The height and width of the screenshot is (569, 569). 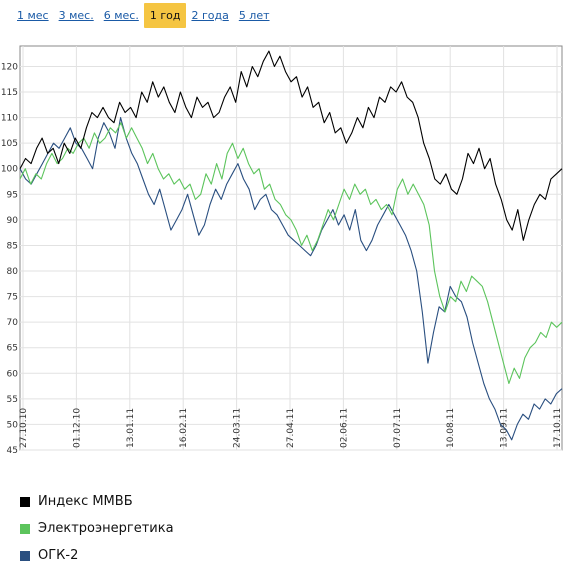 What do you see at coordinates (9, 144) in the screenshot?
I see `y-tick-label: 105` at bounding box center [9, 144].